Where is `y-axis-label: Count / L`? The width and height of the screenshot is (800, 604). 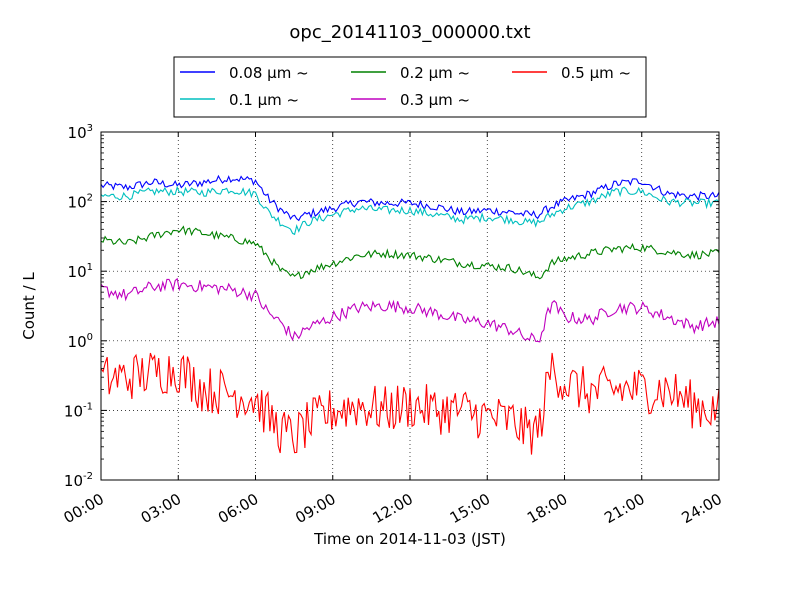
y-axis-label: Count / L is located at coordinates (29, 306).